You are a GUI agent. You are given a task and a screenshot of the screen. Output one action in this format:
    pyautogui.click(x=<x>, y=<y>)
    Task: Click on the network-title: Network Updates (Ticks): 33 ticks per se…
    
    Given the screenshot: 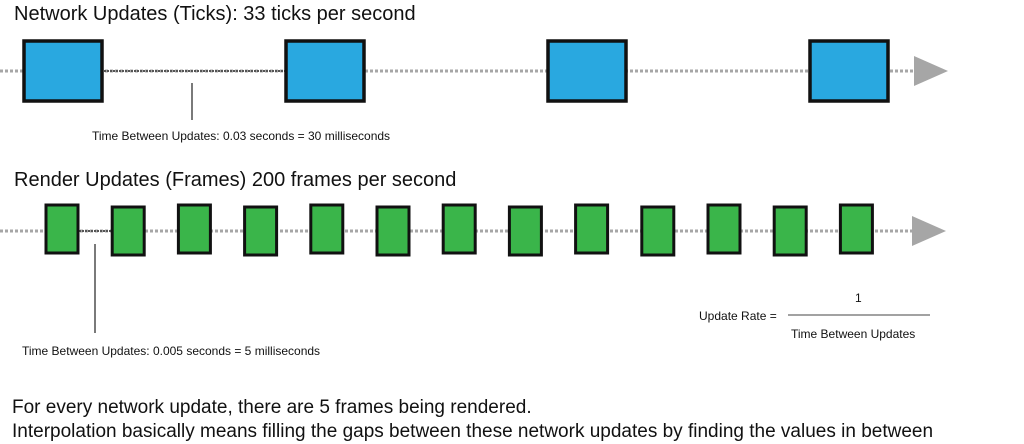 What is the action you would take?
    pyautogui.click(x=215, y=14)
    